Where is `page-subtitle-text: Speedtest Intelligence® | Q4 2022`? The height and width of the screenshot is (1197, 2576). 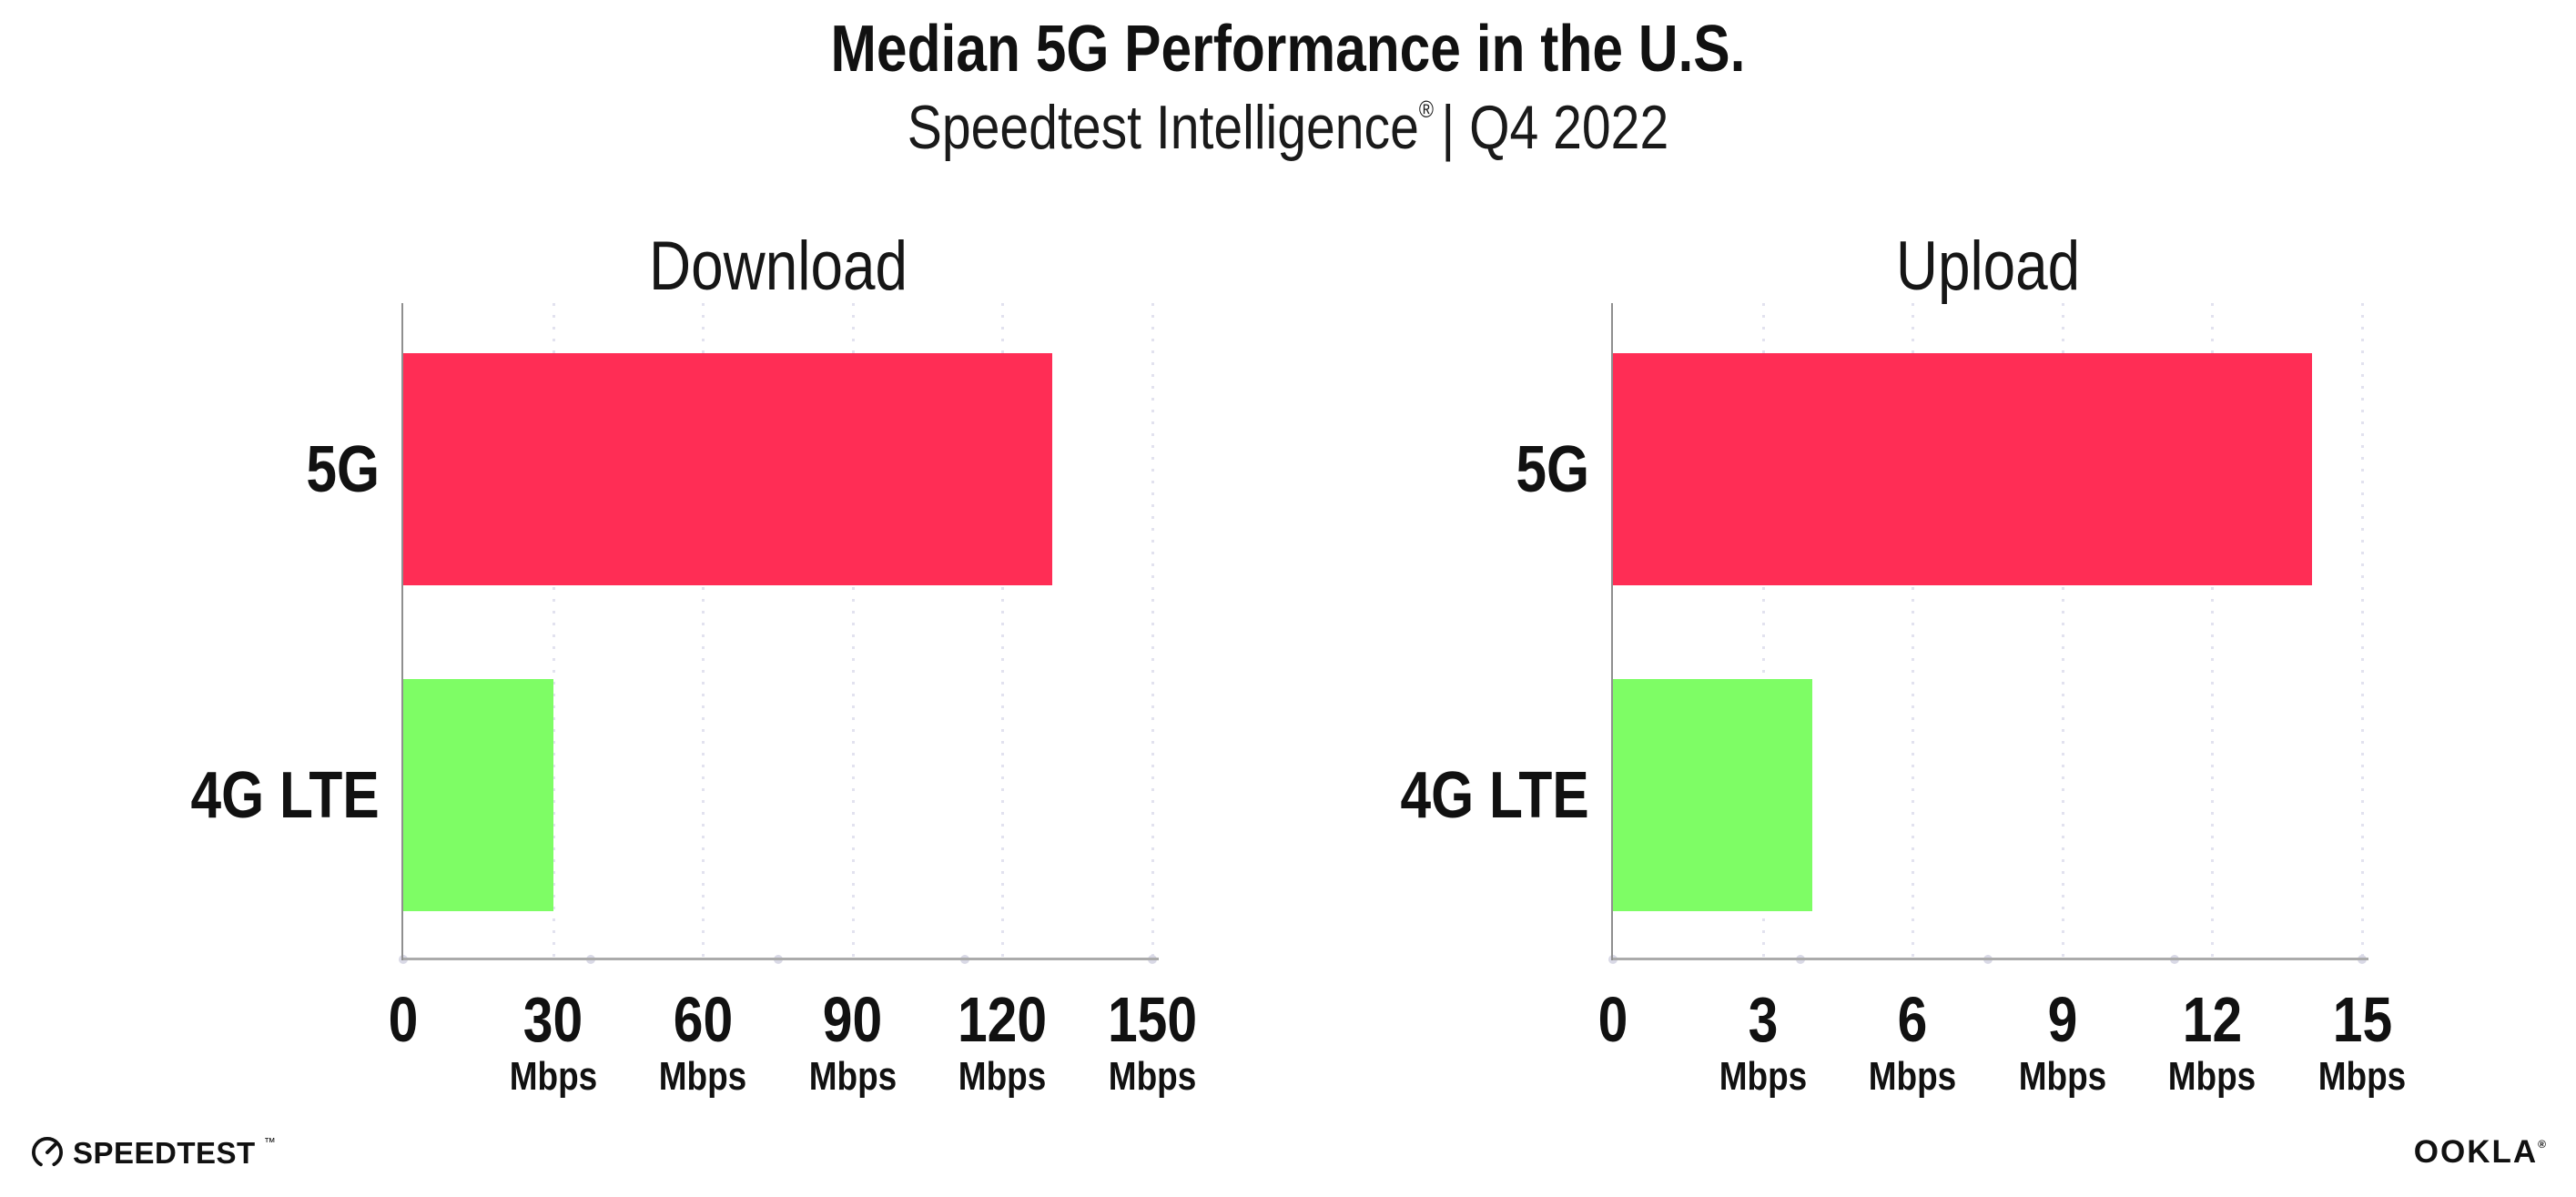
page-subtitle-text: Speedtest Intelligence® | Q4 2022 is located at coordinates (1288, 127).